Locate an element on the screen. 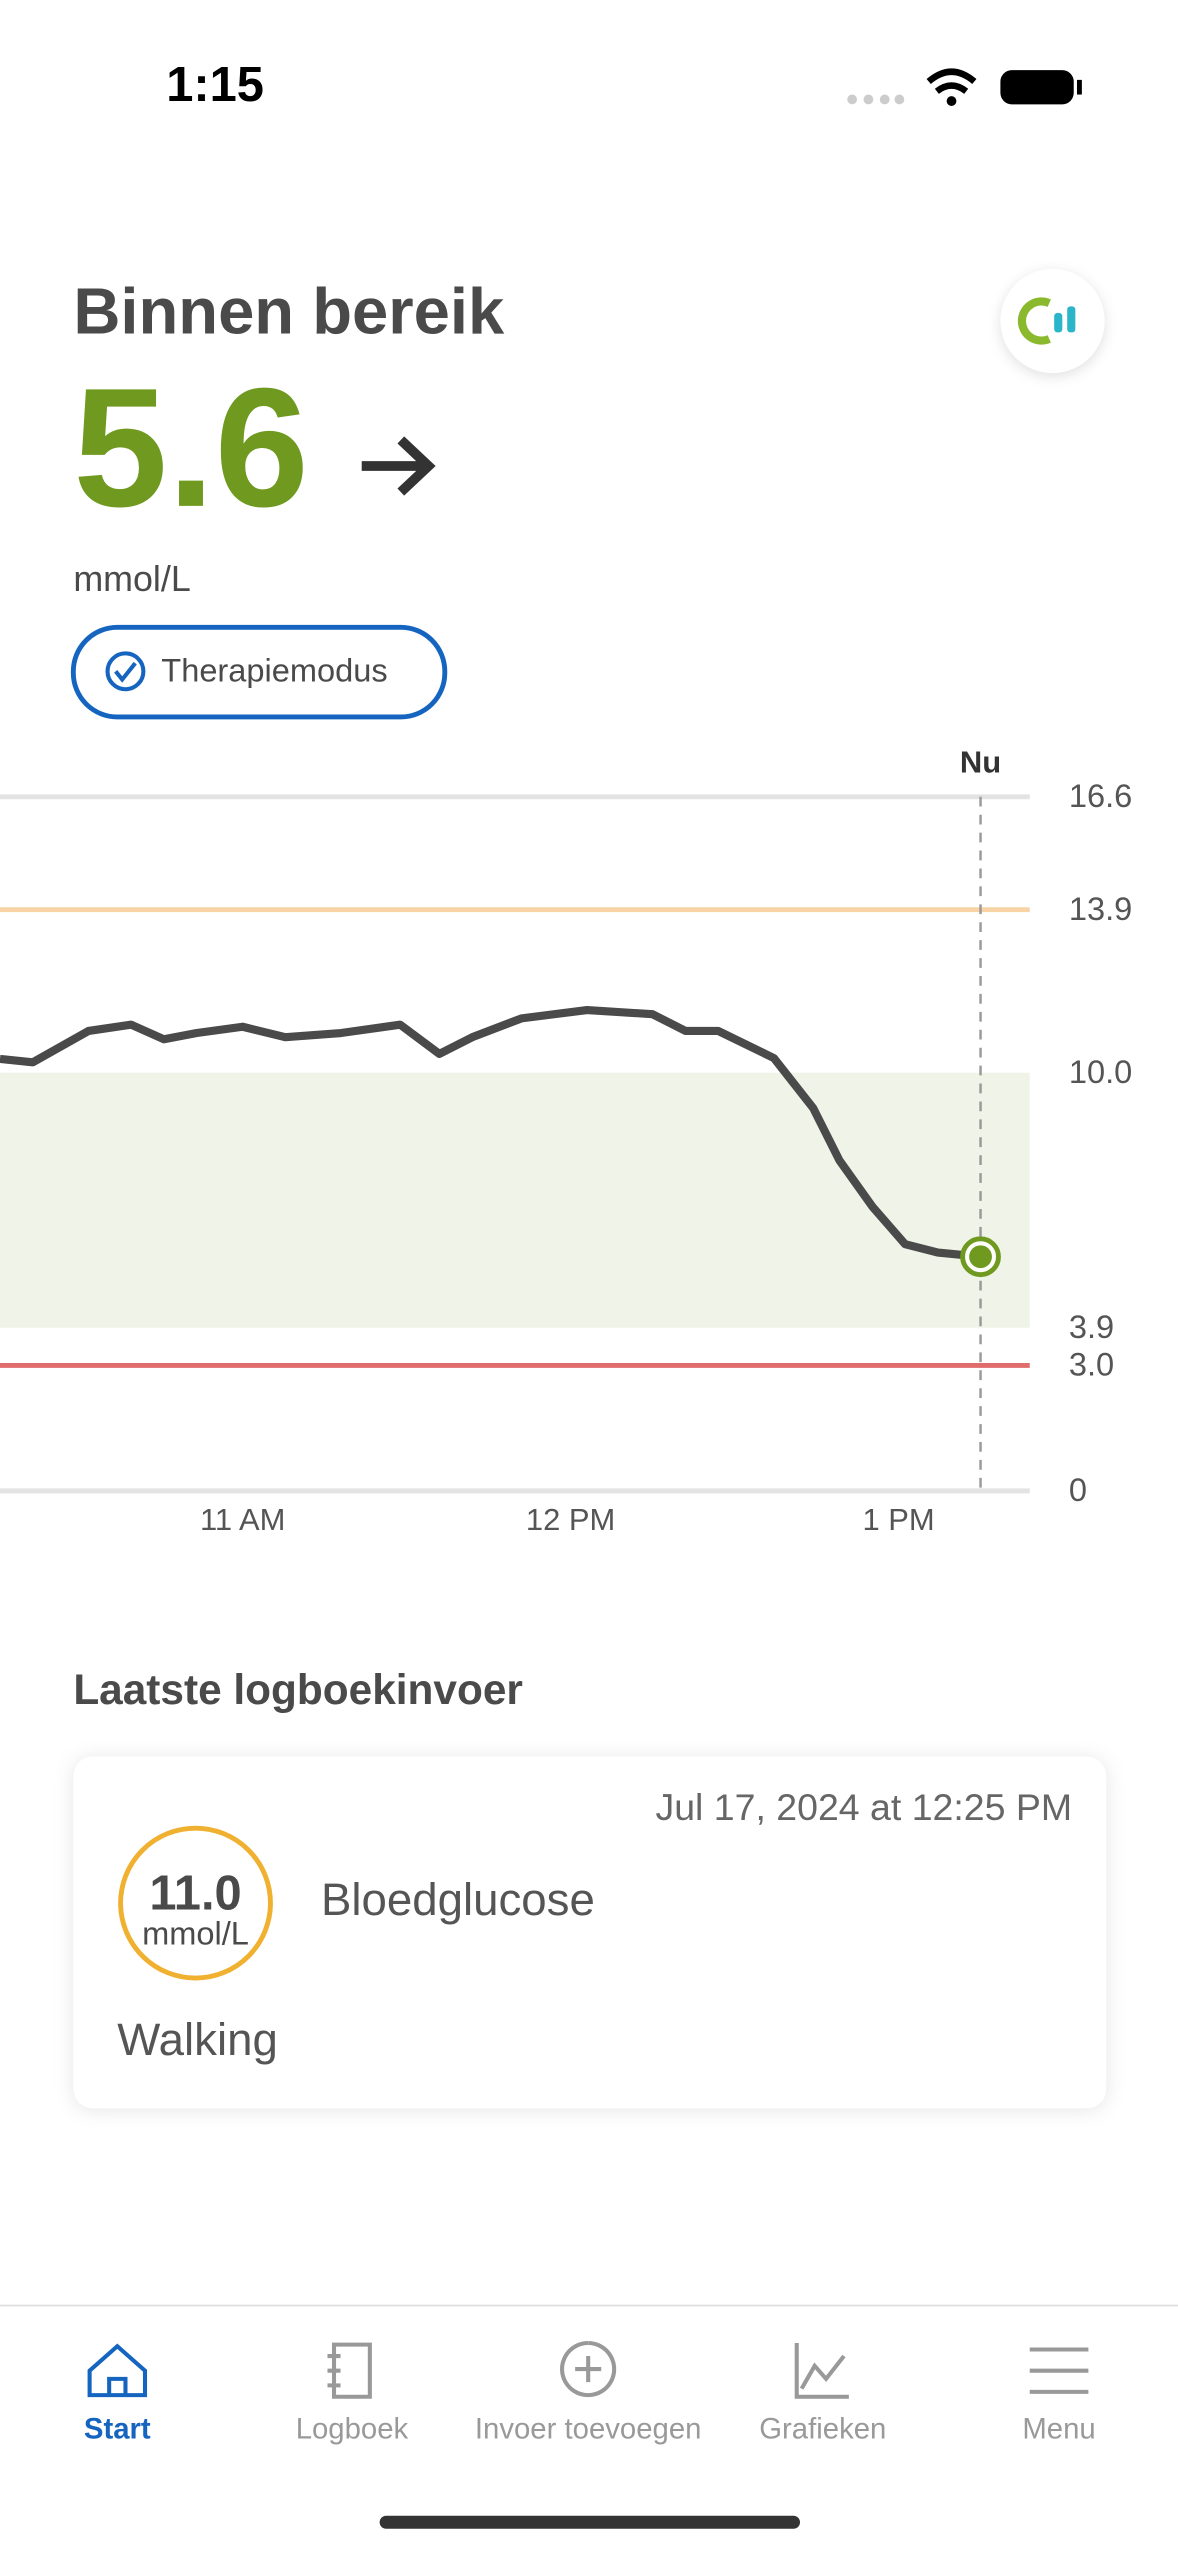 The height and width of the screenshot is (2556, 1178). status-icons is located at coordinates (964, 87).